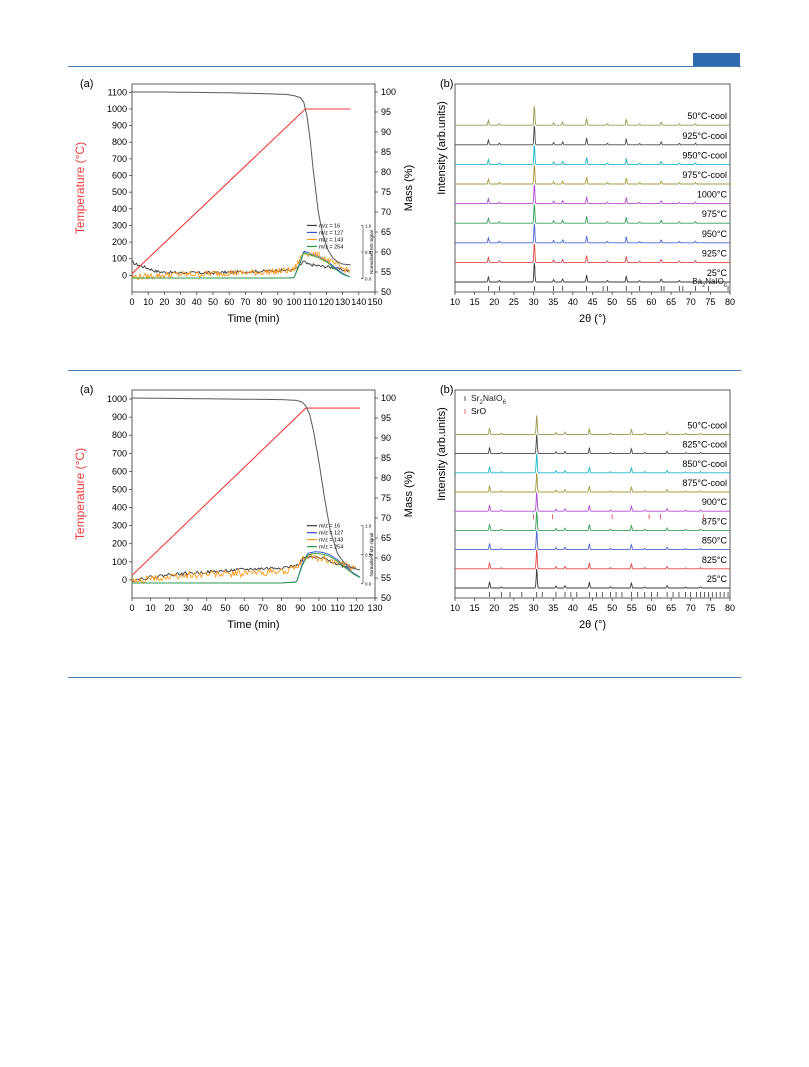 This screenshot has width=809, height=1067. What do you see at coordinates (119, 526) in the screenshot?
I see `y-tick-label: 300` at bounding box center [119, 526].